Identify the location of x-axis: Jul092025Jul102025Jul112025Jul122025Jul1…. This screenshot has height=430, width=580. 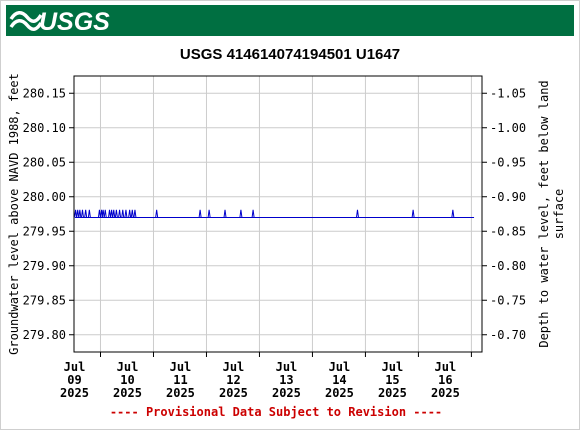
(266, 376).